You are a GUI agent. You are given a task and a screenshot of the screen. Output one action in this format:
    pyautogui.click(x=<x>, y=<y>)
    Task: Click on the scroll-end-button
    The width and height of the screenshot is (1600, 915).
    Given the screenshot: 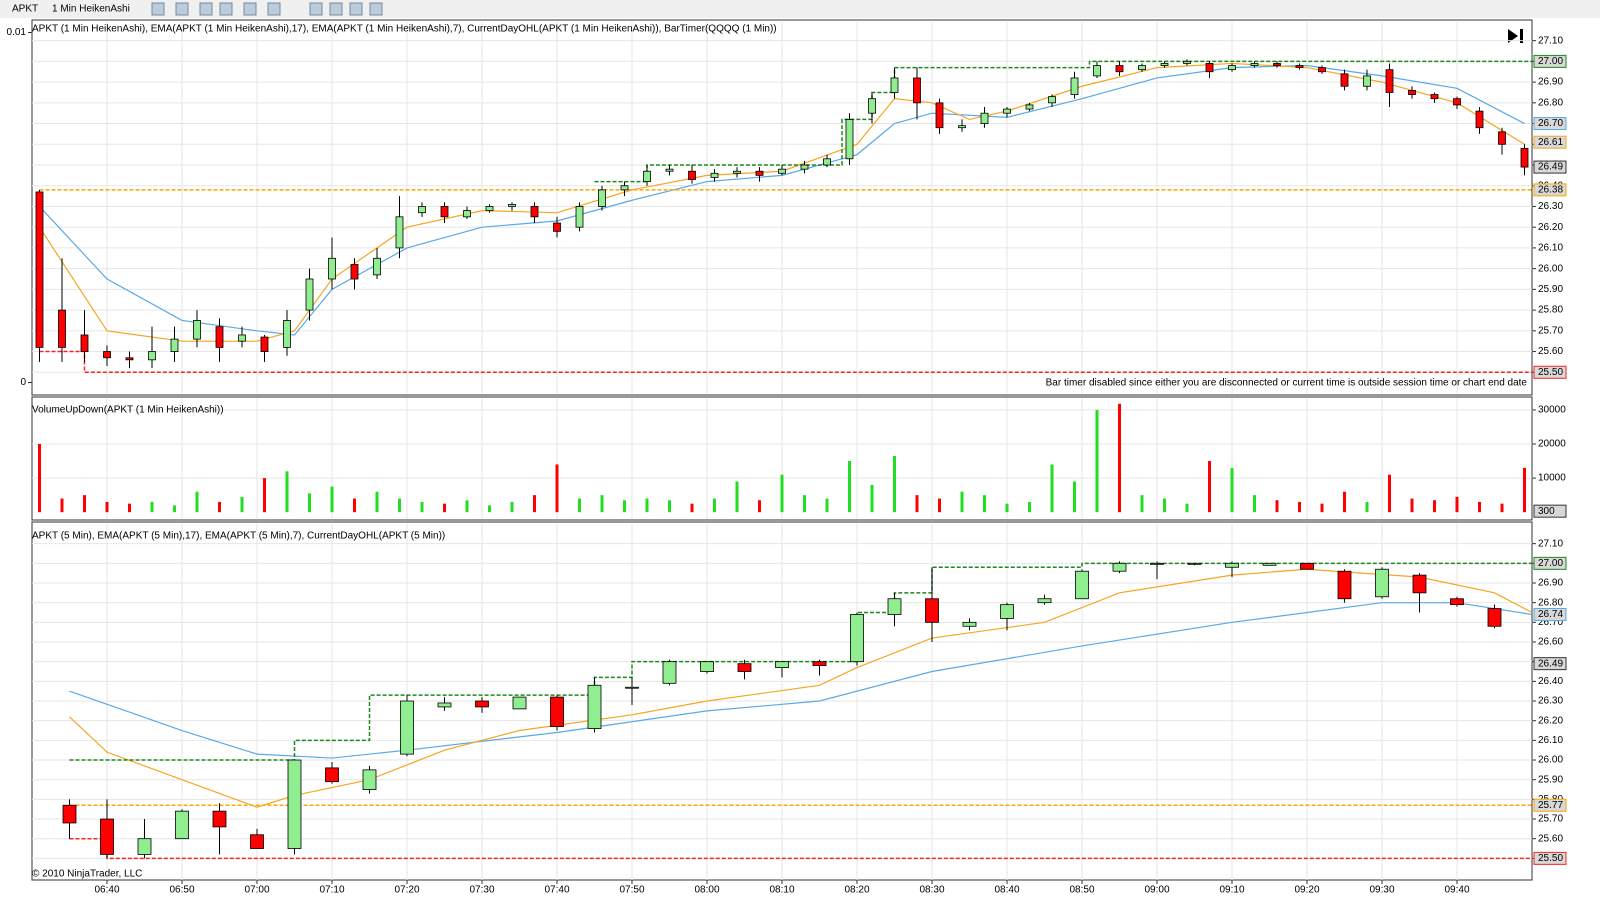 What is the action you would take?
    pyautogui.click(x=1515, y=36)
    